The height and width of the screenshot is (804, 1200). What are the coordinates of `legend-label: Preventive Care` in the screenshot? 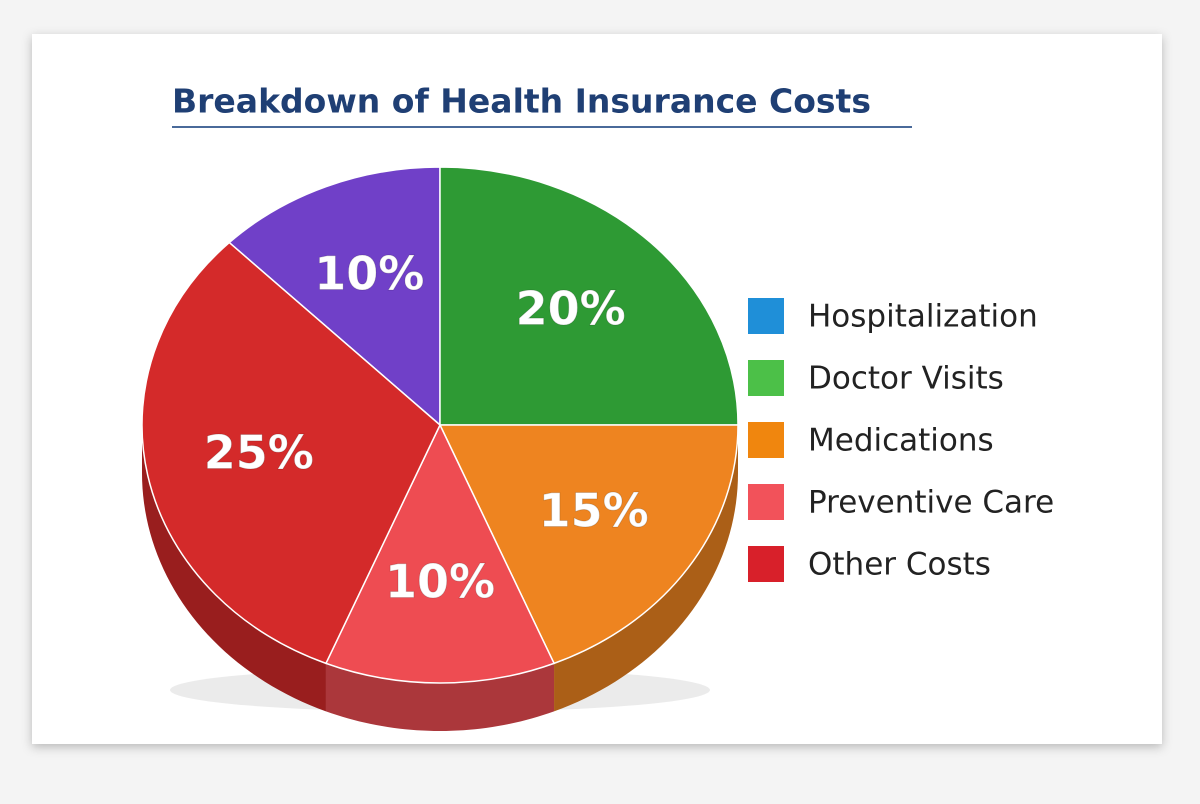 It's located at (931, 503).